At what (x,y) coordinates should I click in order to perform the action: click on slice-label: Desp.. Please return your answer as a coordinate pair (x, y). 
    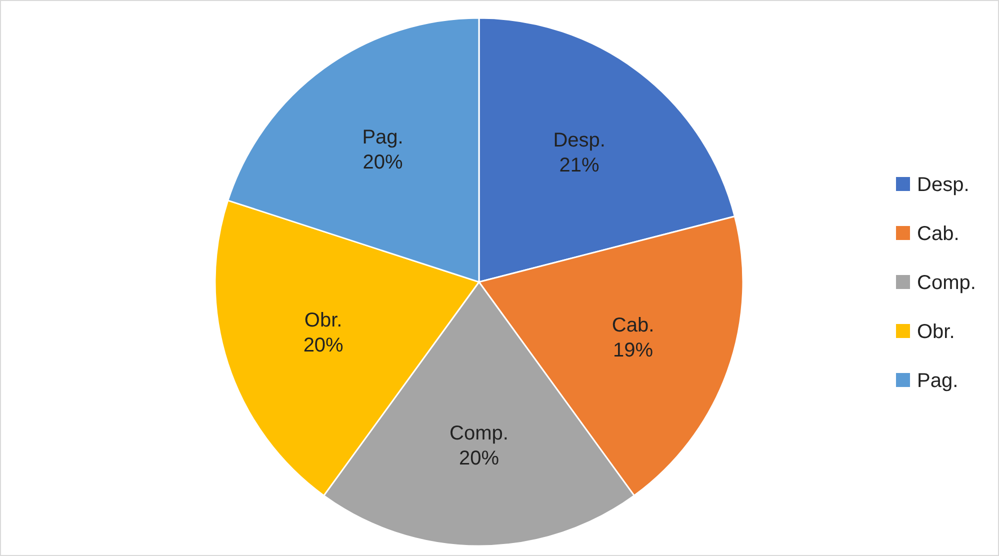
    Looking at the image, I should click on (579, 141).